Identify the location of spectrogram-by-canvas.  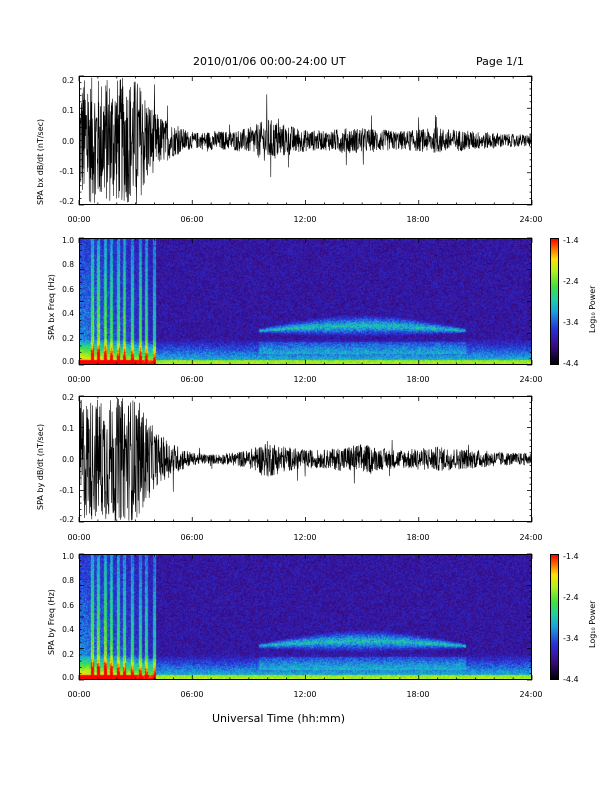
(305, 617).